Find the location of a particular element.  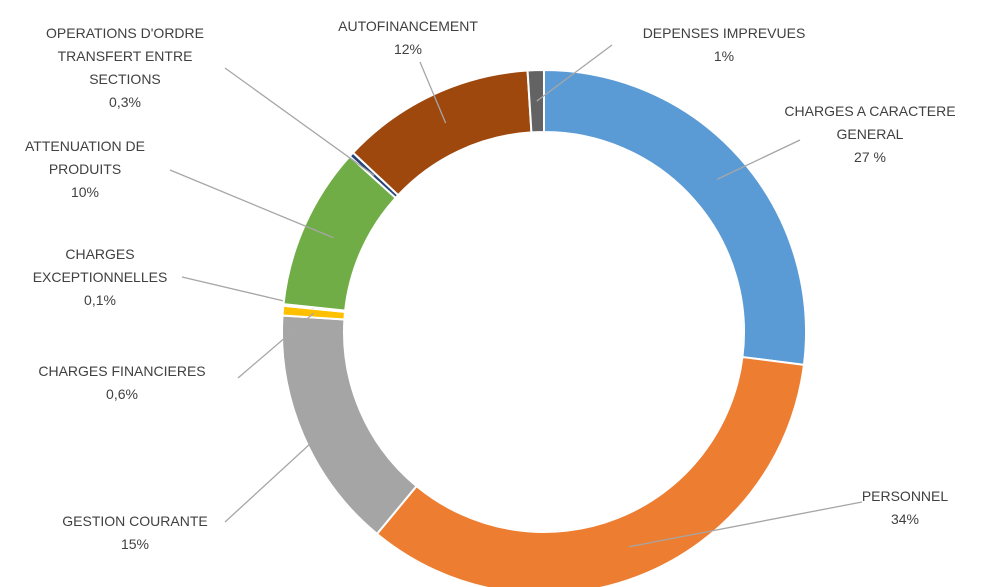

category-name: AUTOFINANCEMENT is located at coordinates (408, 26).